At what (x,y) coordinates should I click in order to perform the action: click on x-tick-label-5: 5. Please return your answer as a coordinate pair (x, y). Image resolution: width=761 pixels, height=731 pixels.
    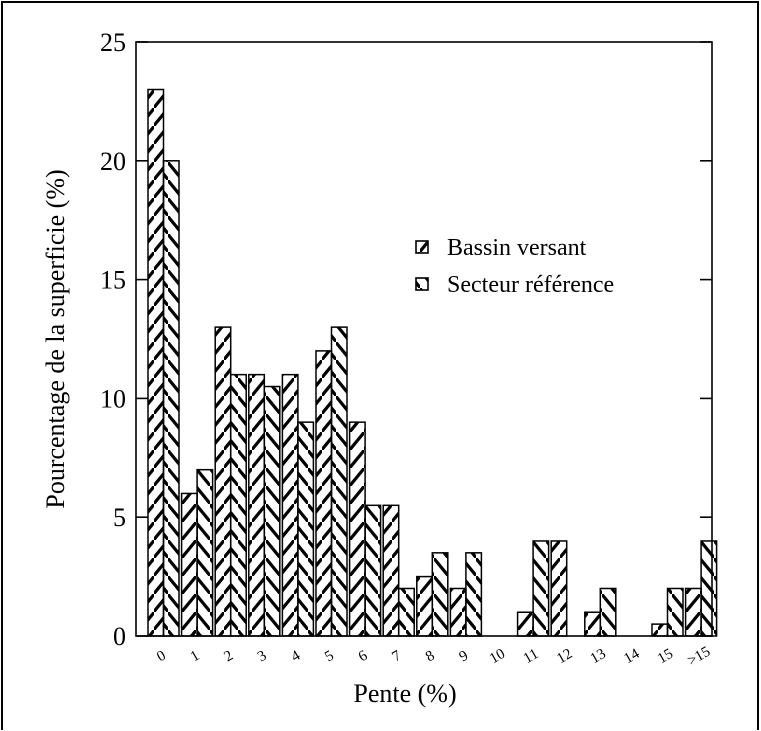
    Looking at the image, I should click on (329, 657).